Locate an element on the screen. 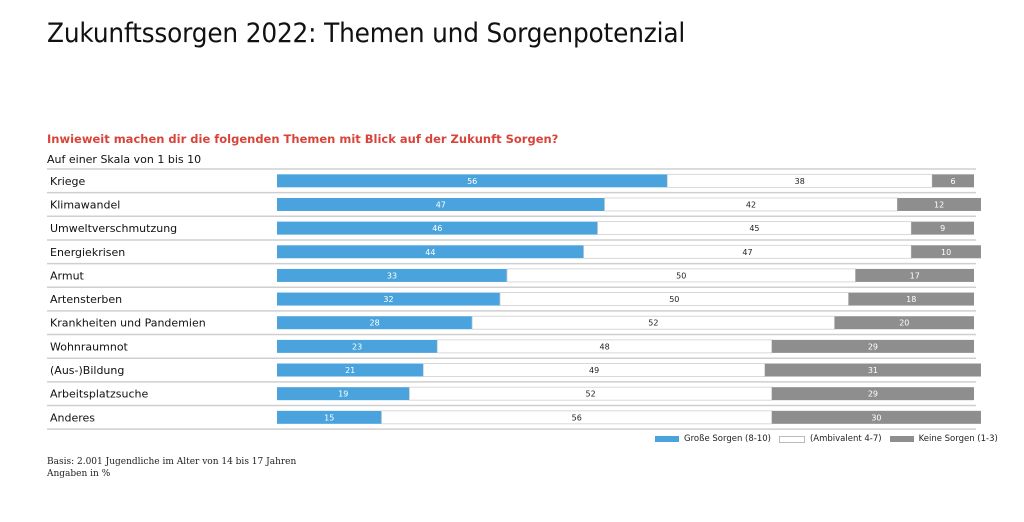 Image resolution: width=1024 pixels, height=522 pixels. data-label: 28 is located at coordinates (374, 323).